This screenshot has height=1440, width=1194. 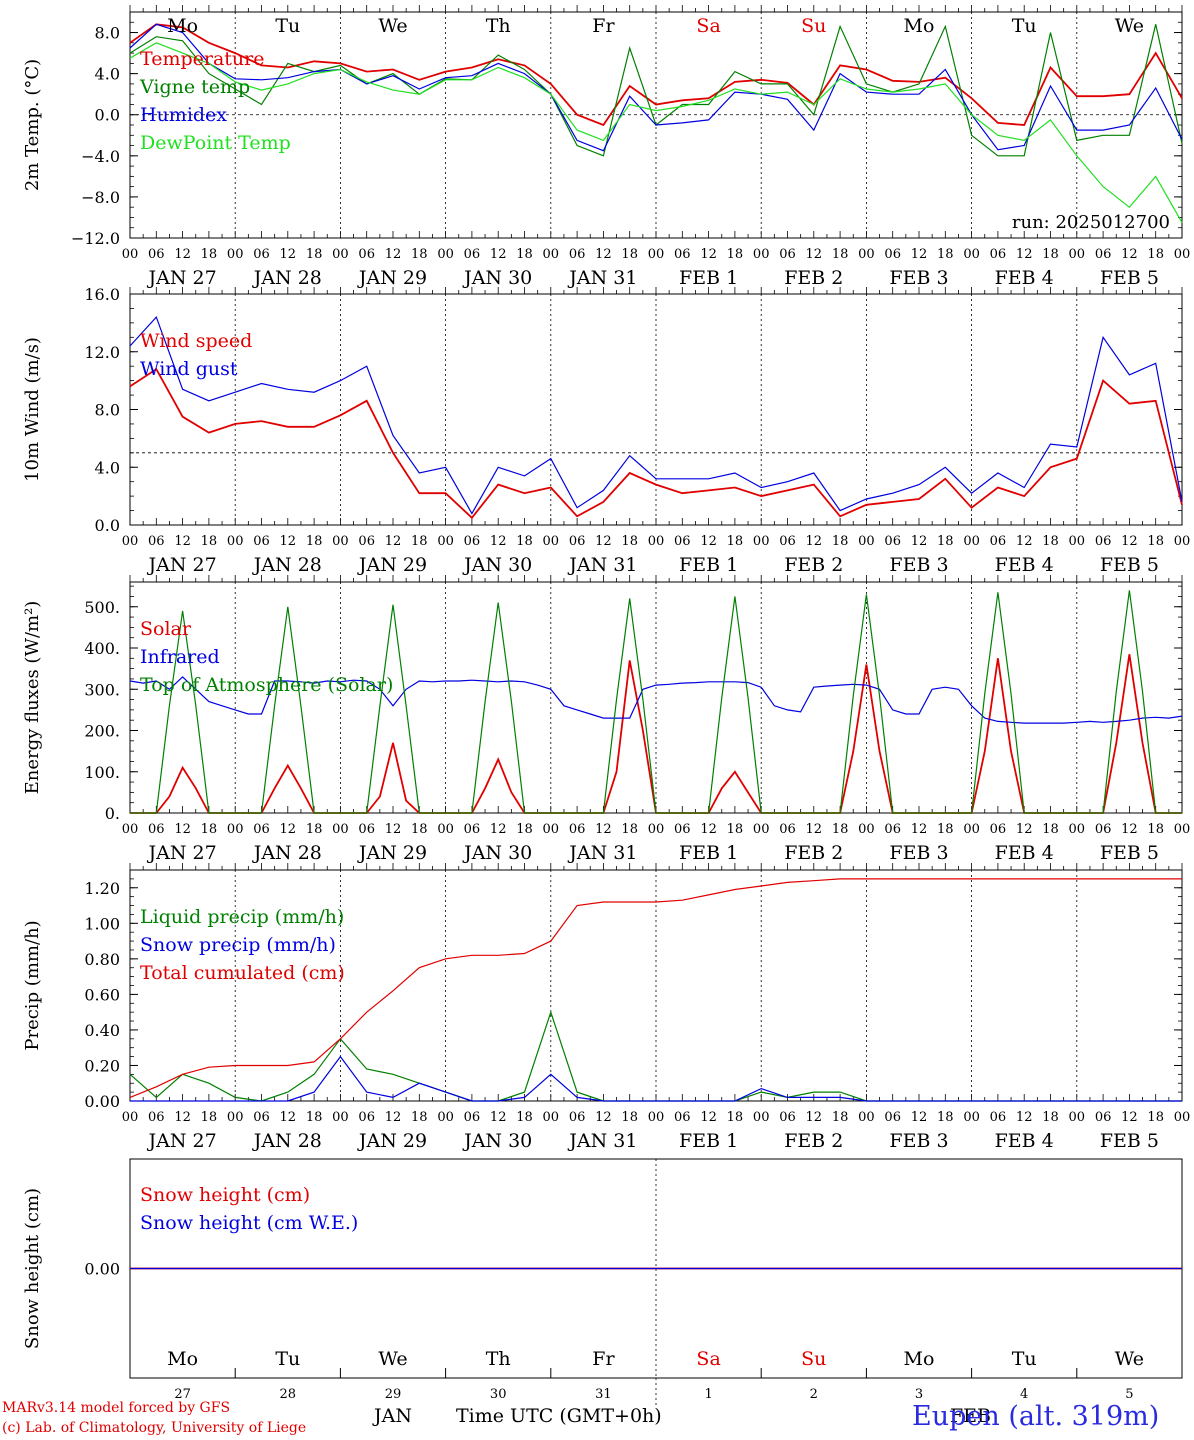 What do you see at coordinates (393, 1416) in the screenshot?
I see `month-label-jan: JAN` at bounding box center [393, 1416].